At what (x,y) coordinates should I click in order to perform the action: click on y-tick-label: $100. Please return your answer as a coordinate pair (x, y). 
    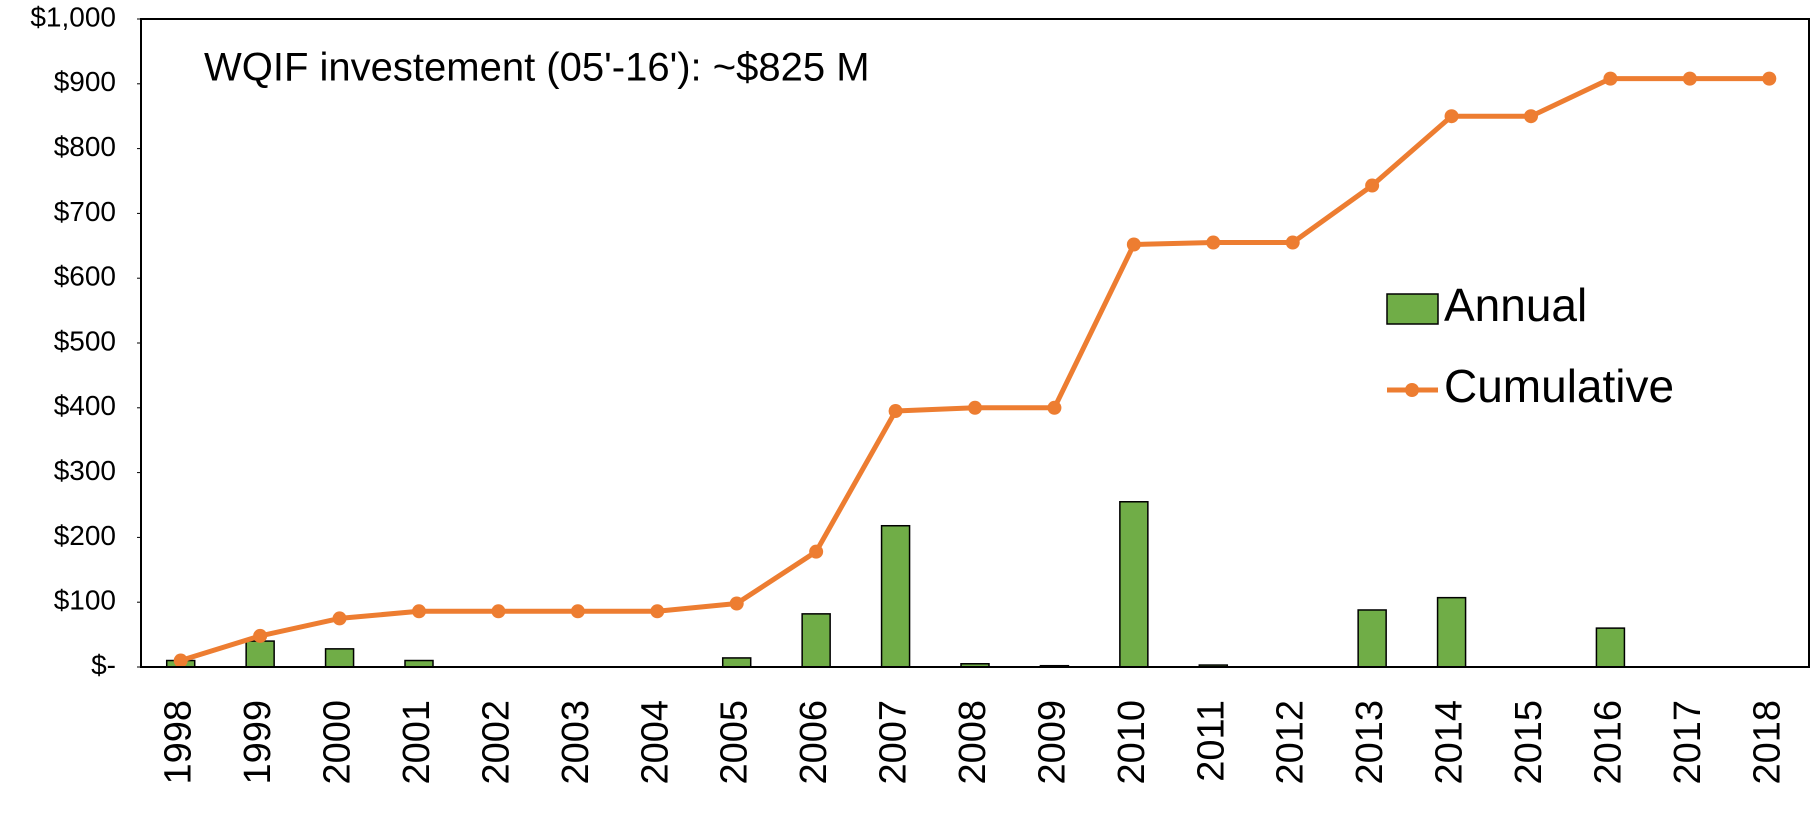
    Looking at the image, I should click on (85, 600).